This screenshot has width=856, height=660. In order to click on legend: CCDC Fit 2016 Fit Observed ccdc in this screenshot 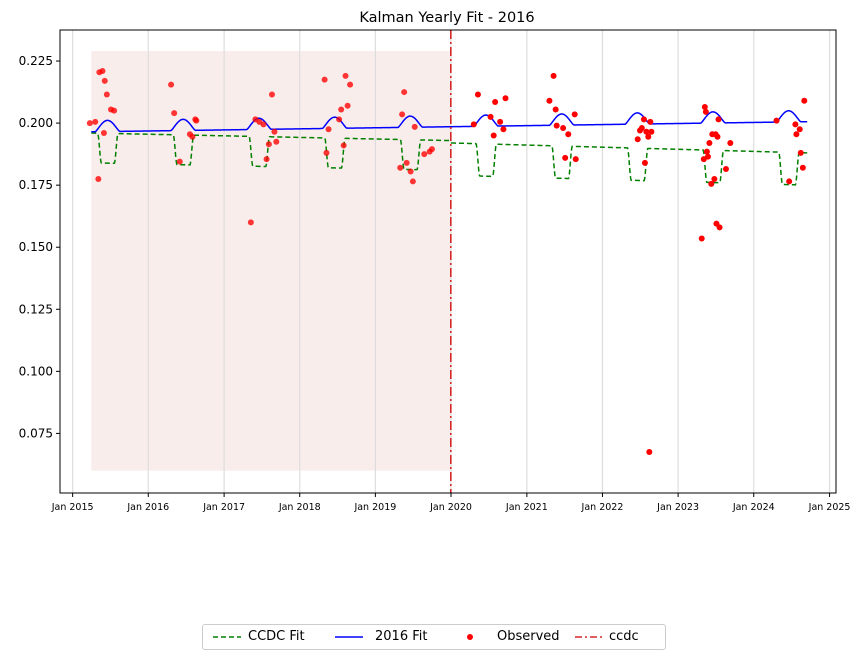, I will do `click(434, 637)`.